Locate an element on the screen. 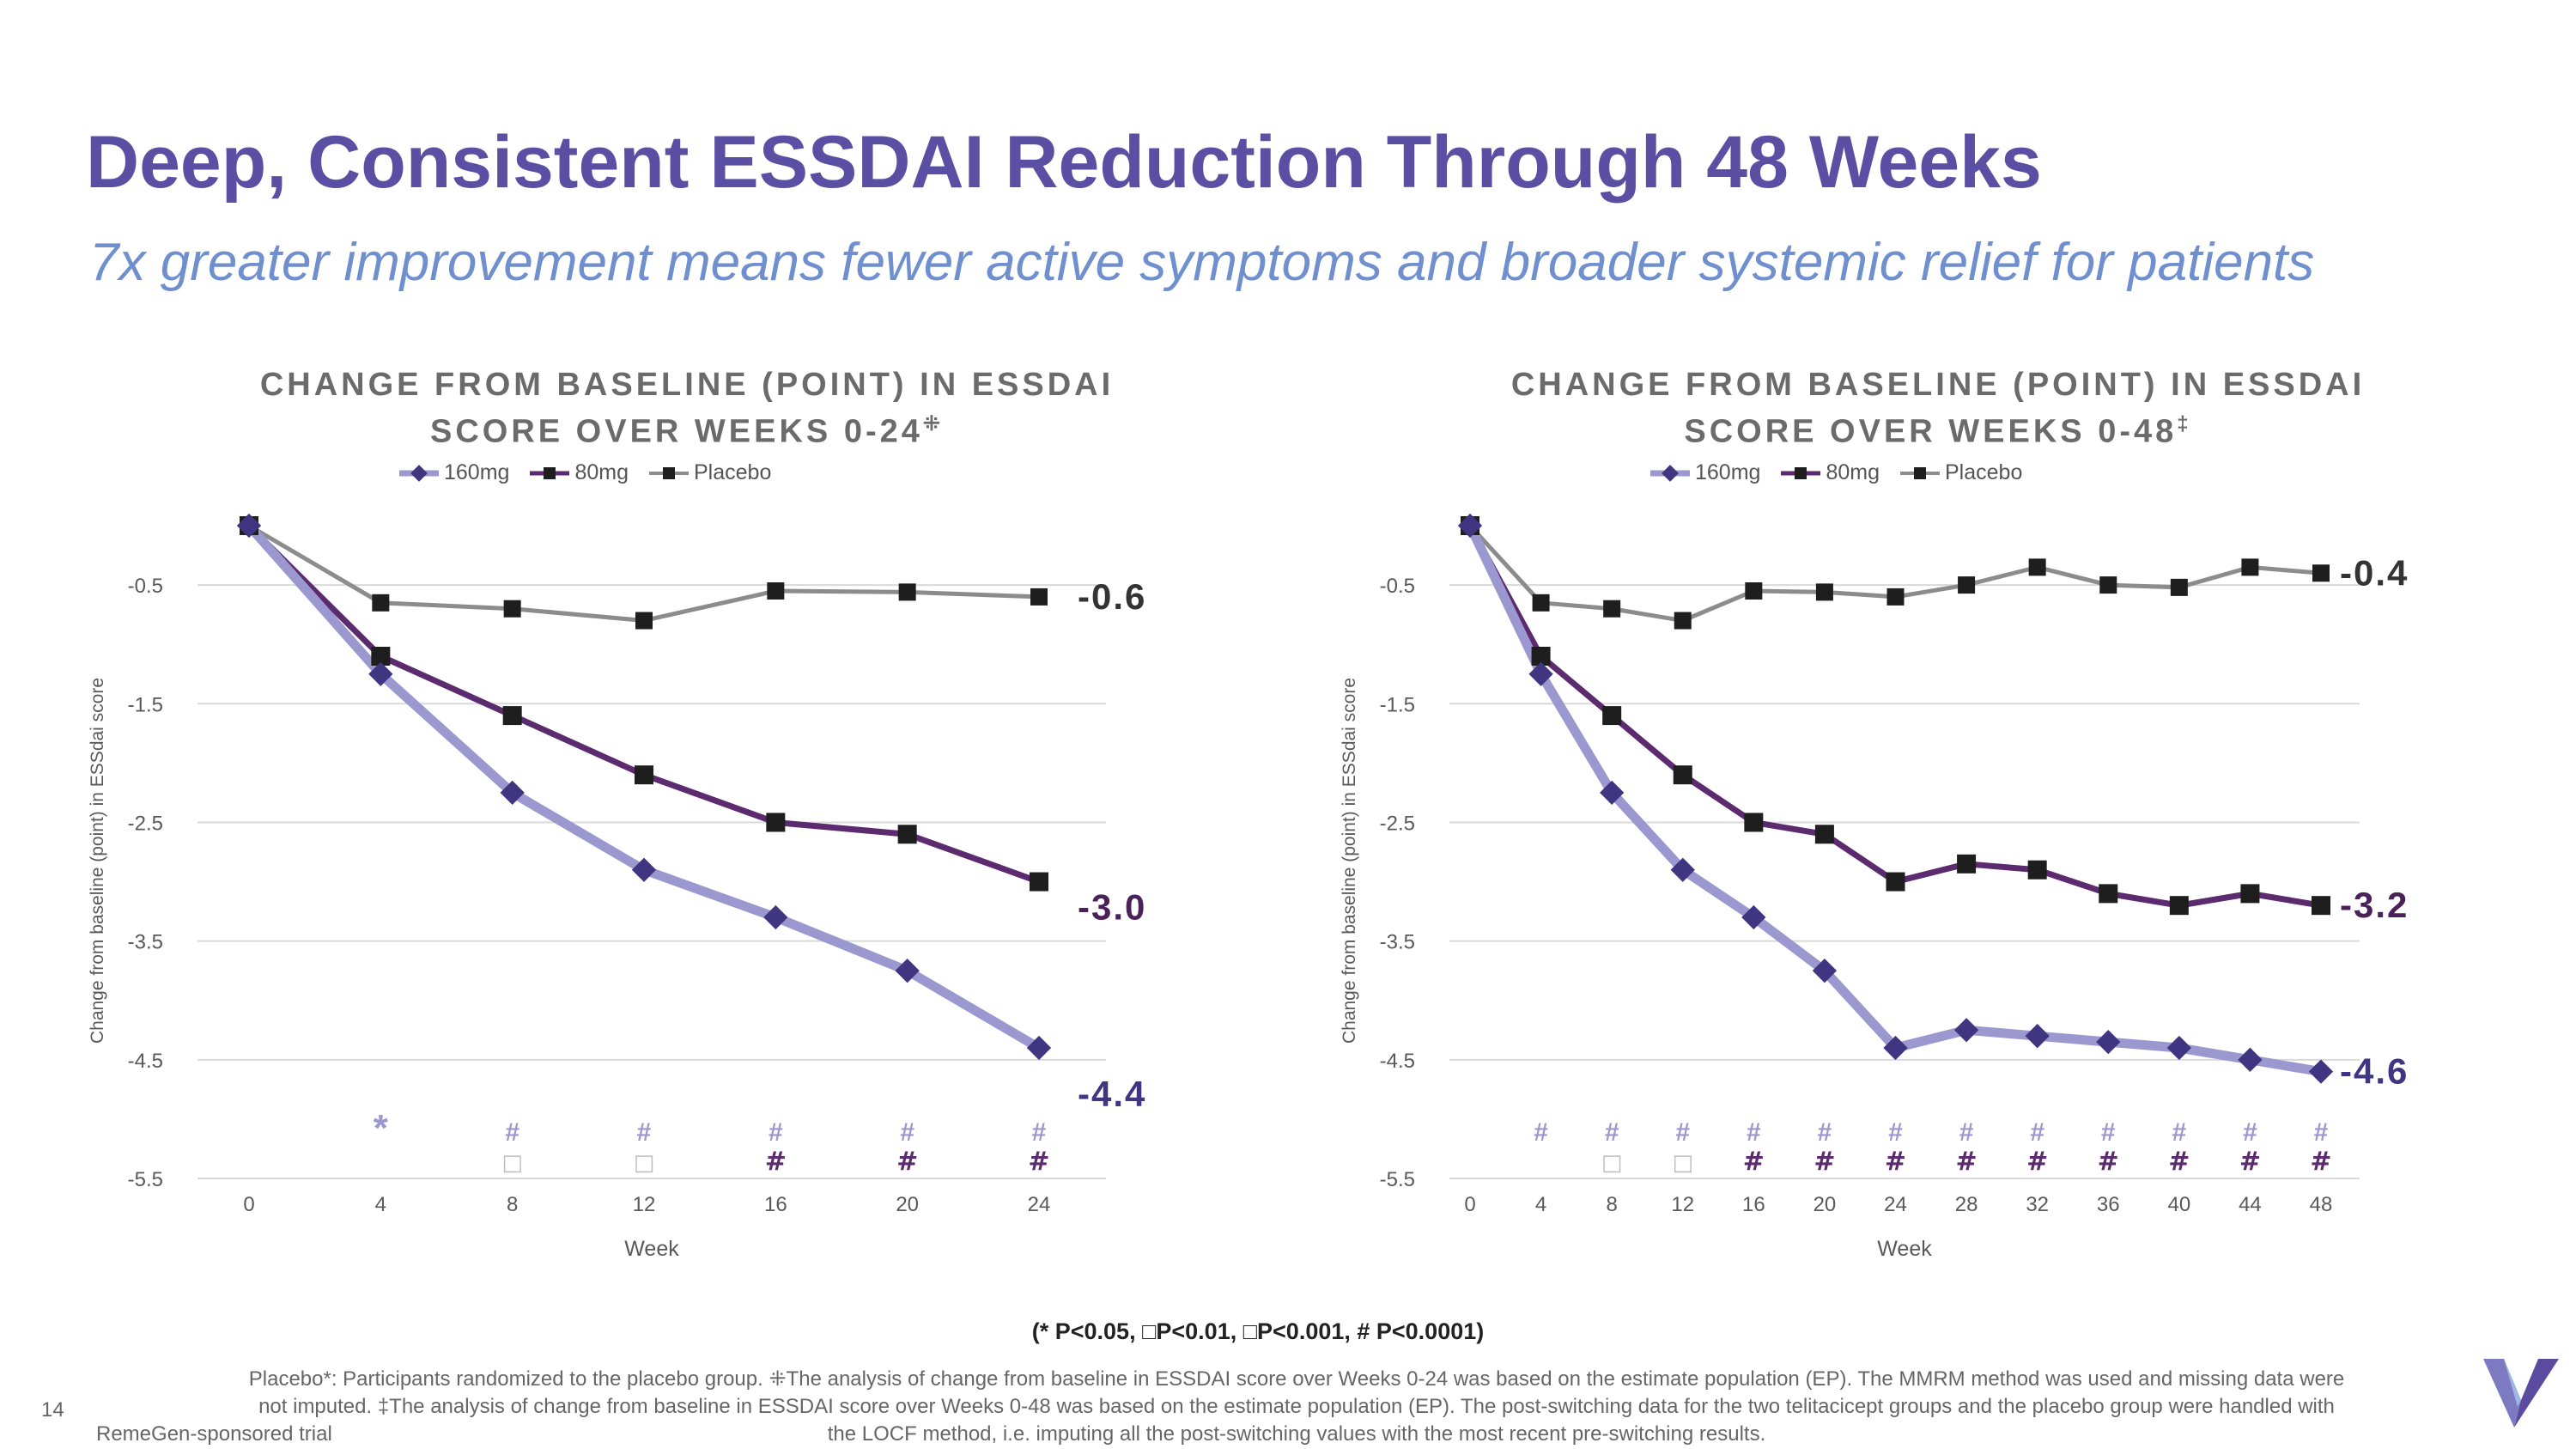 The image size is (2576, 1449). x-tick-label: 28 is located at coordinates (1967, 1204).